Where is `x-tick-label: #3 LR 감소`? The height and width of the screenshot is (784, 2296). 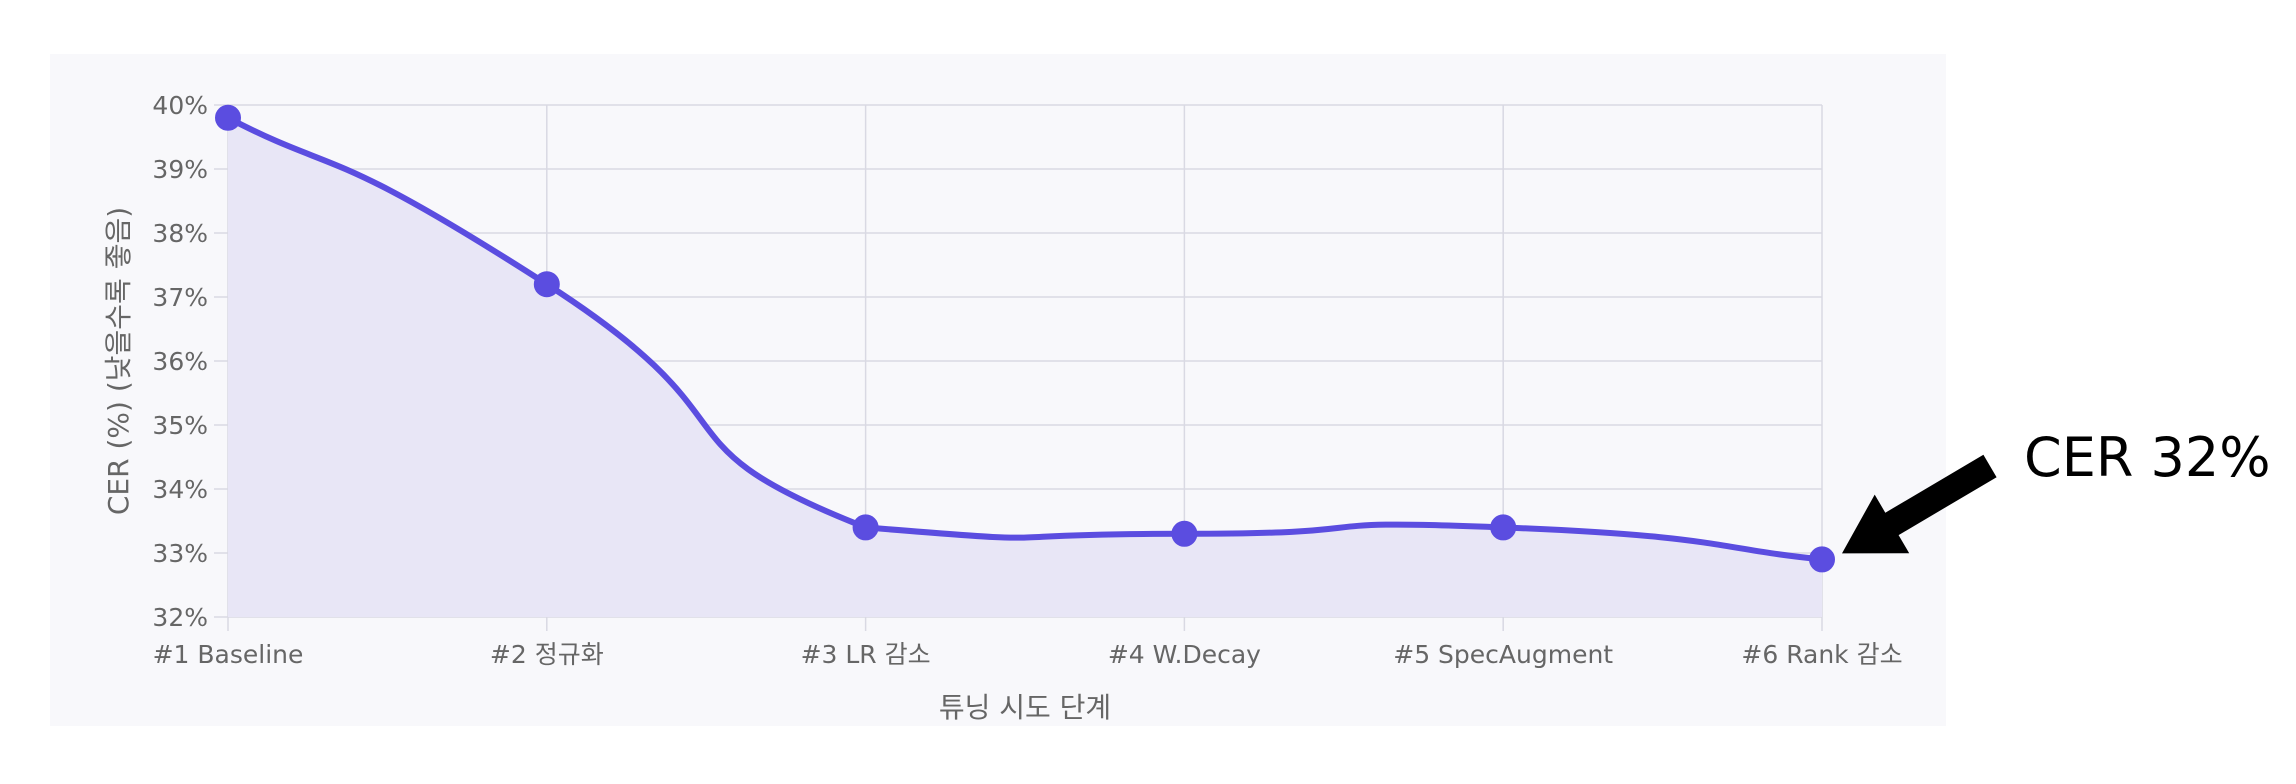 x-tick-label: #3 LR 감소 is located at coordinates (866, 654).